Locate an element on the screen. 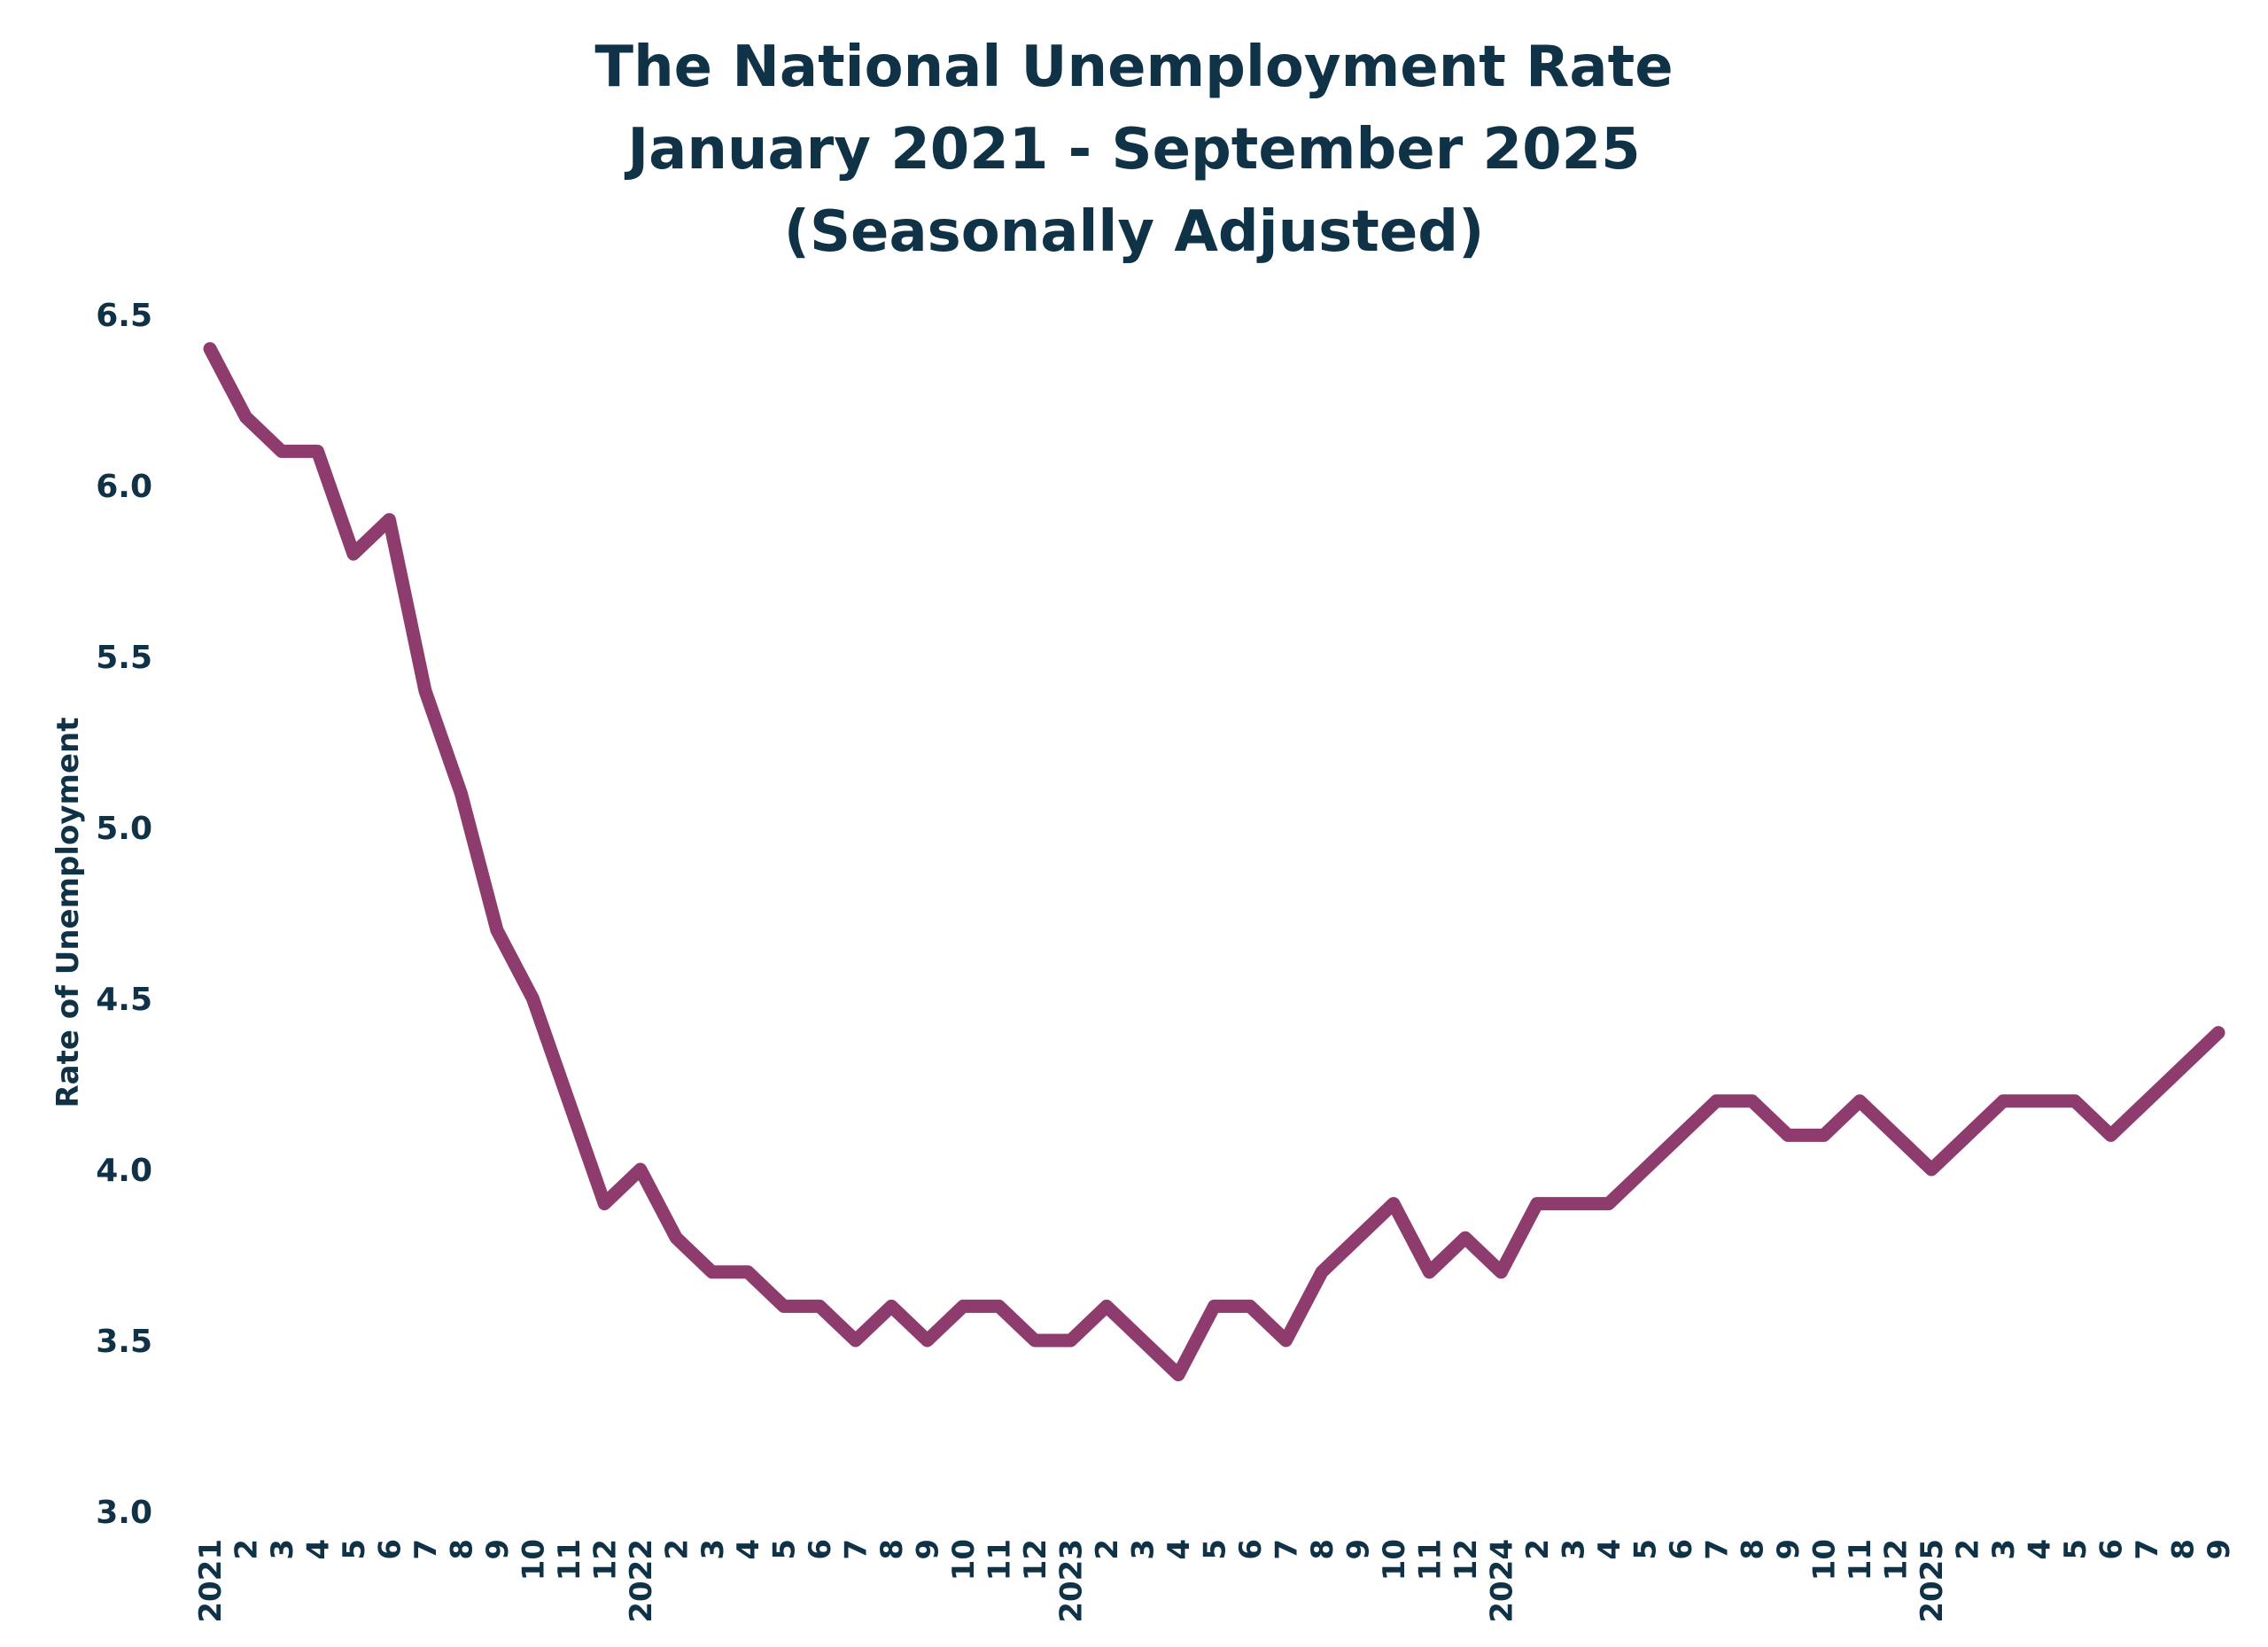 This screenshot has height=1647, width=2268. x-tick-label: 2021 is located at coordinates (211, 1581).